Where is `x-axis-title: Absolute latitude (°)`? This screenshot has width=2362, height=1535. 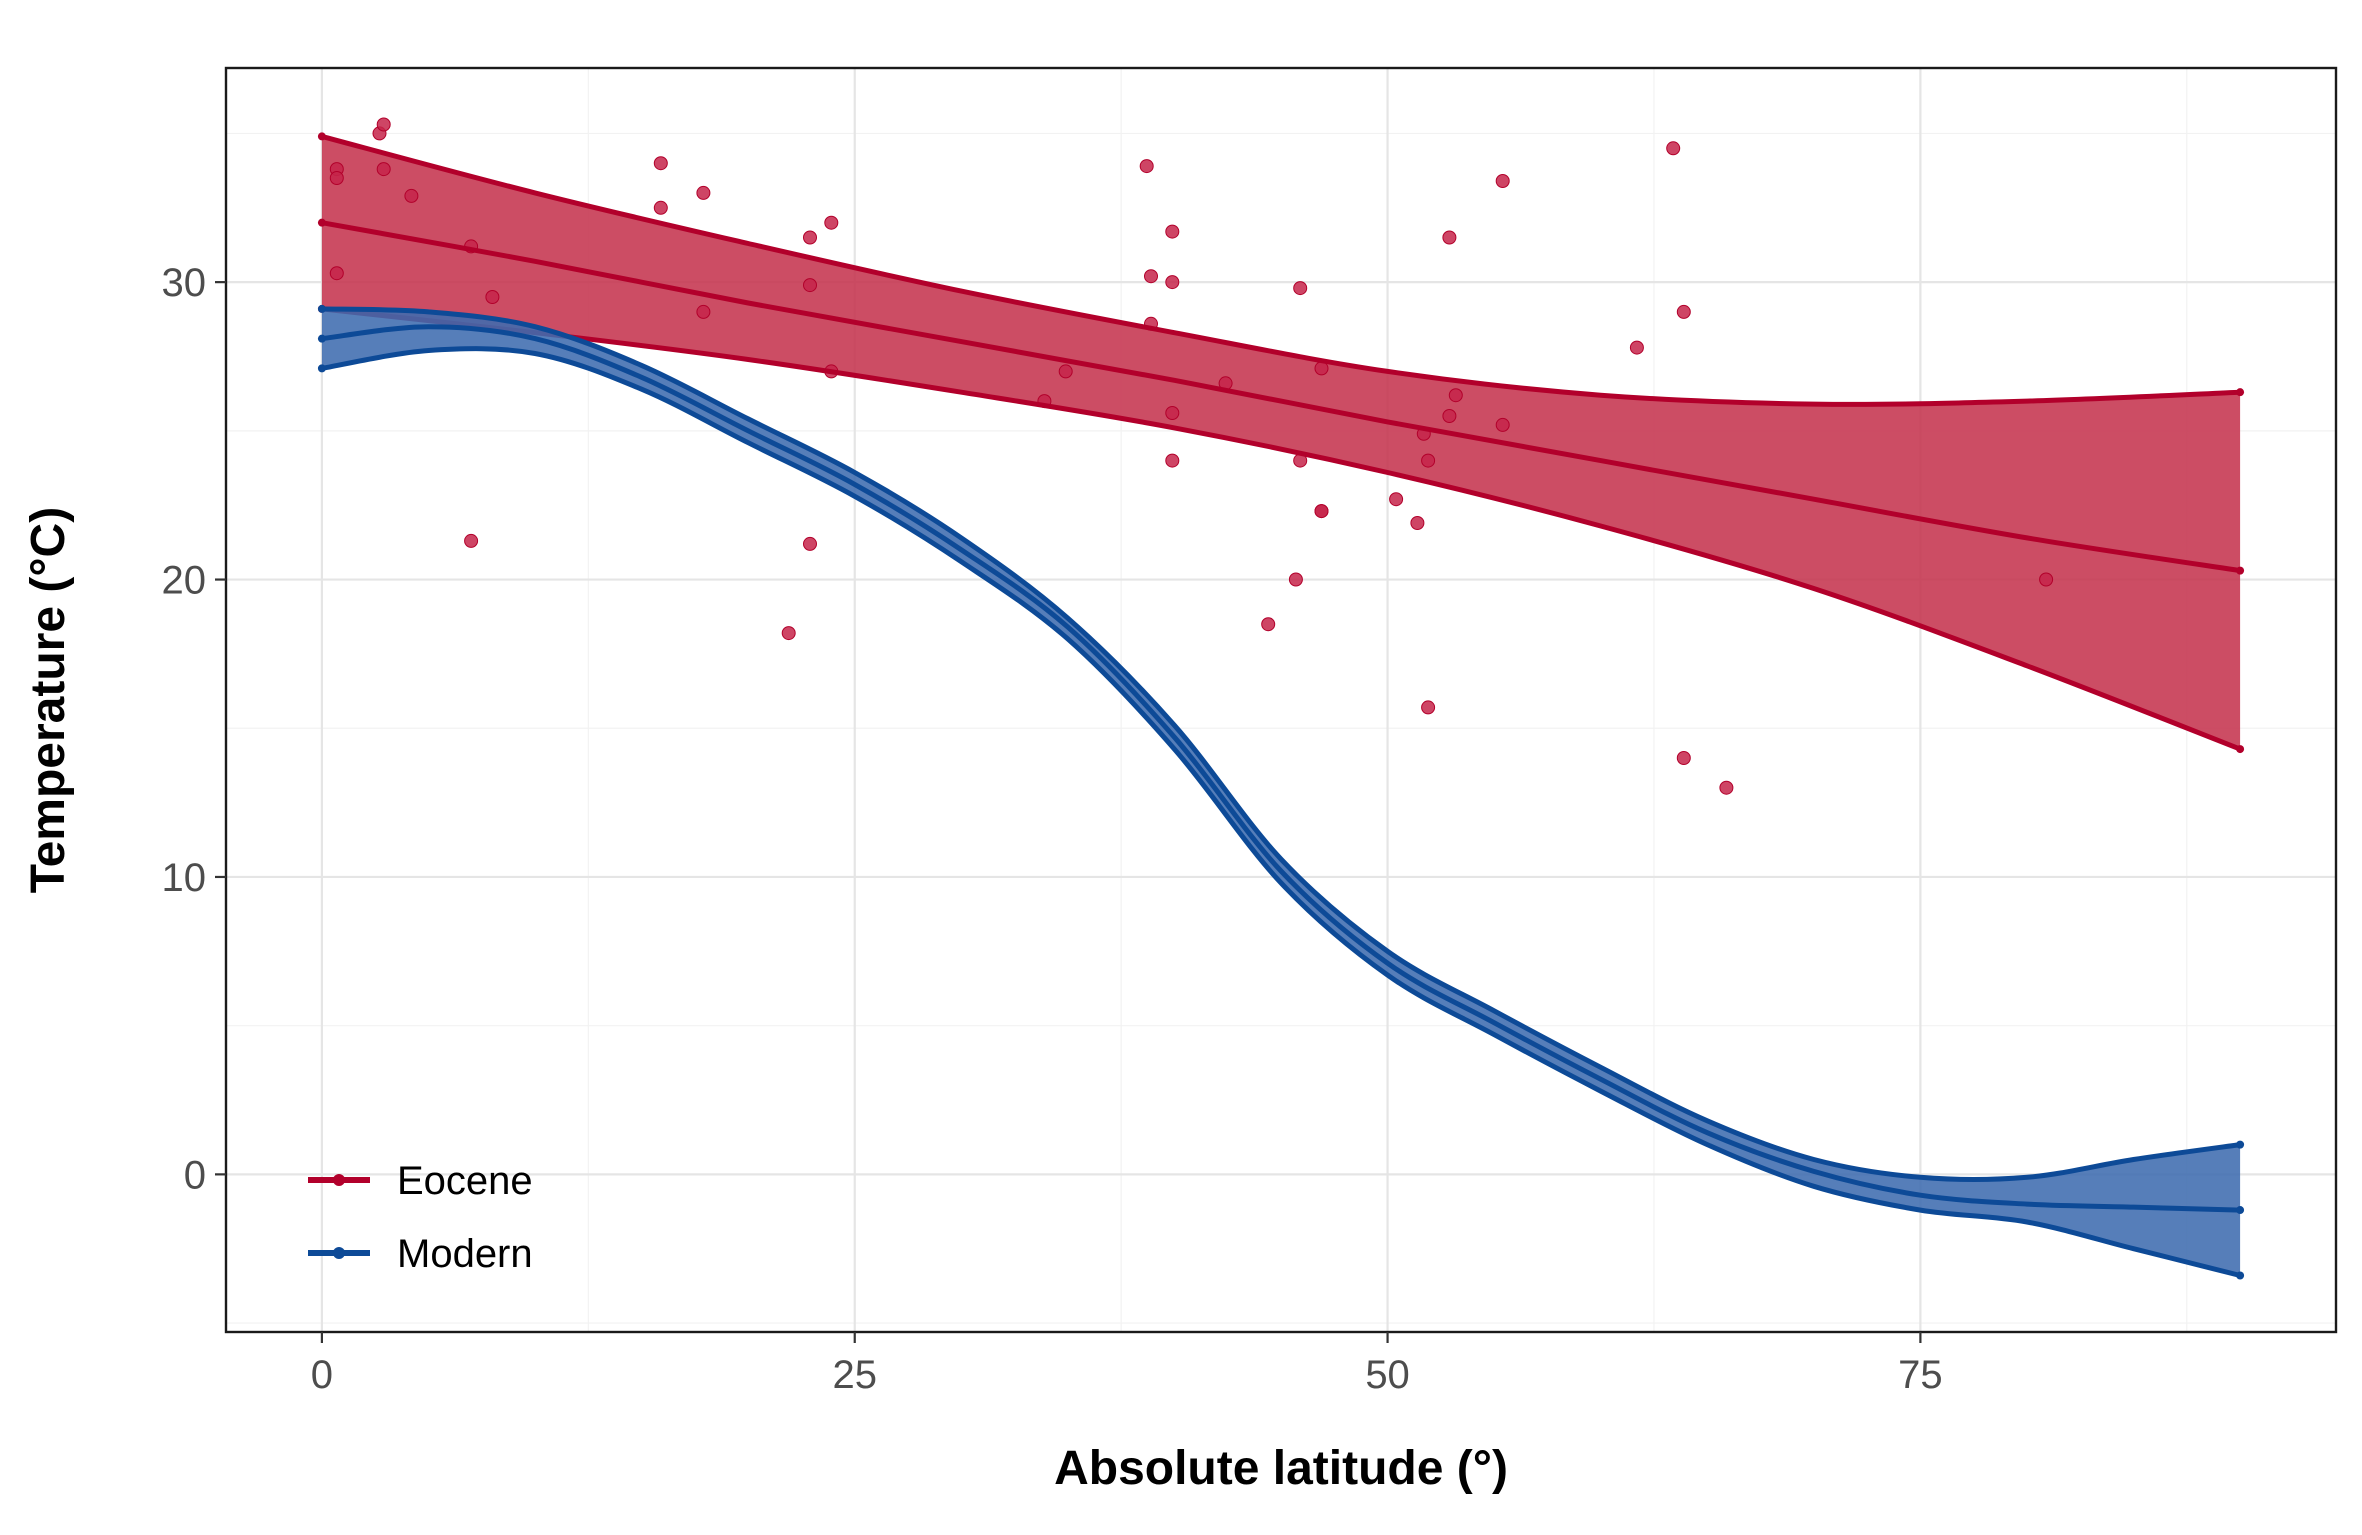 x-axis-title: Absolute latitude (°) is located at coordinates (1281, 1468).